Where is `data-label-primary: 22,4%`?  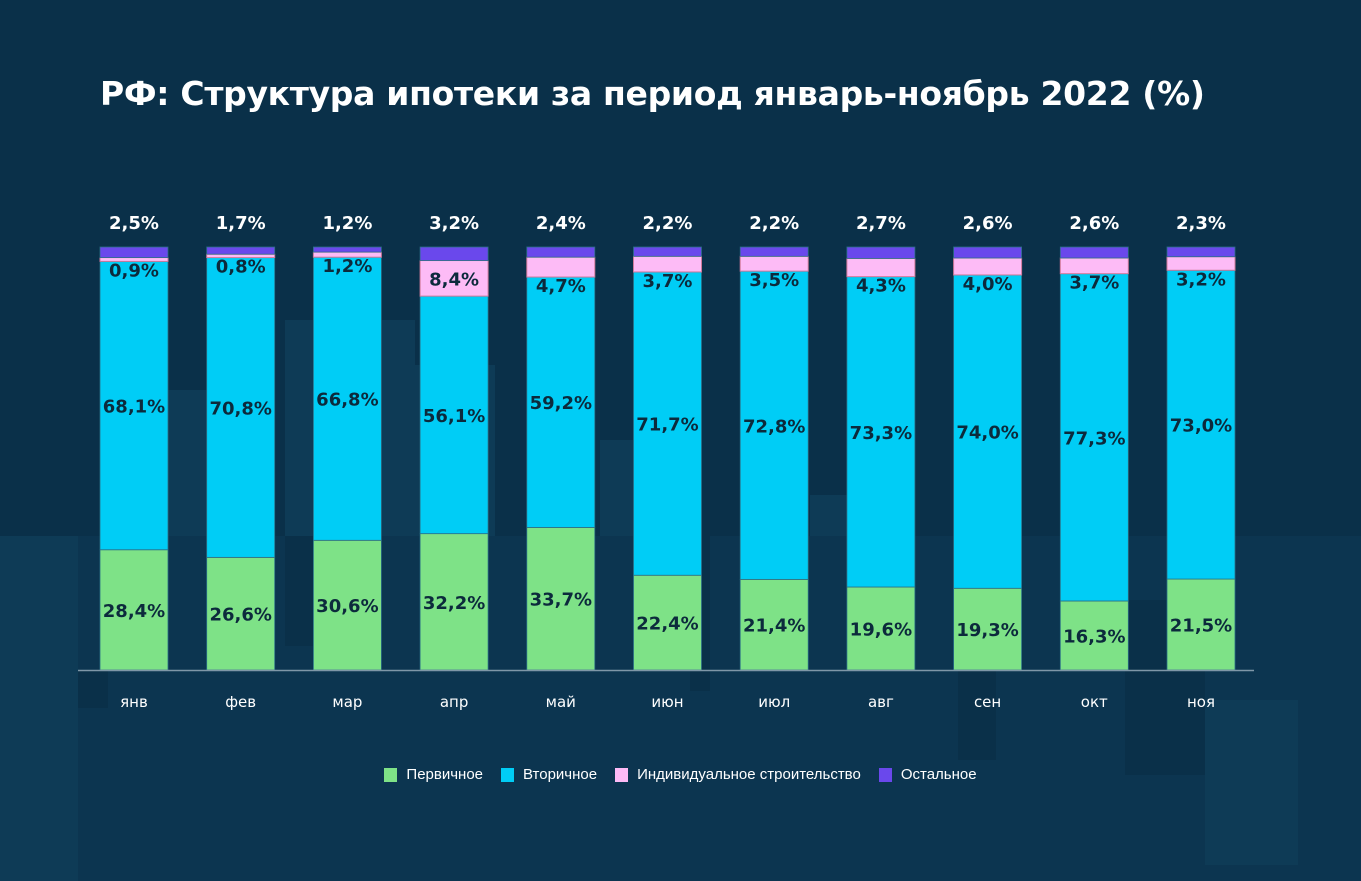
data-label-primary: 22,4% is located at coordinates (667, 624).